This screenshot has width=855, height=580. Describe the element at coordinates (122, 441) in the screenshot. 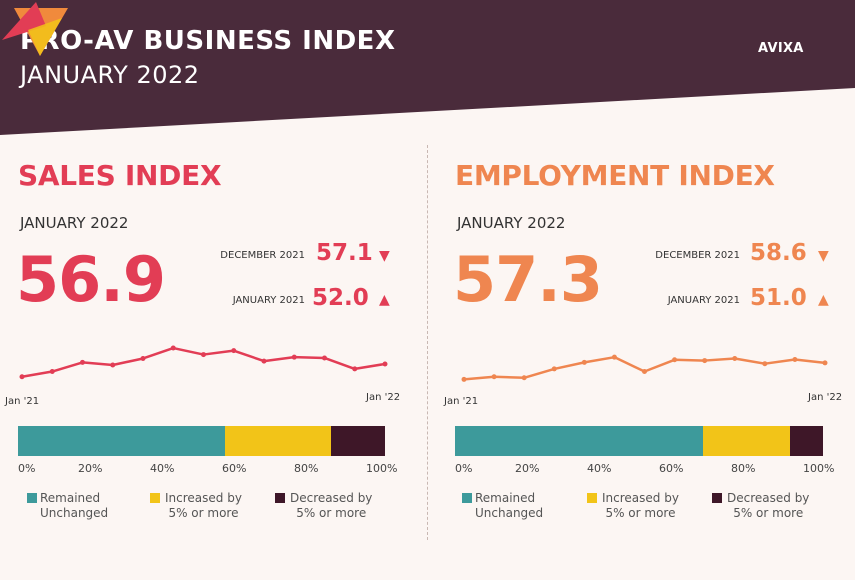

I see `sales-bar-segment-remained` at that location.